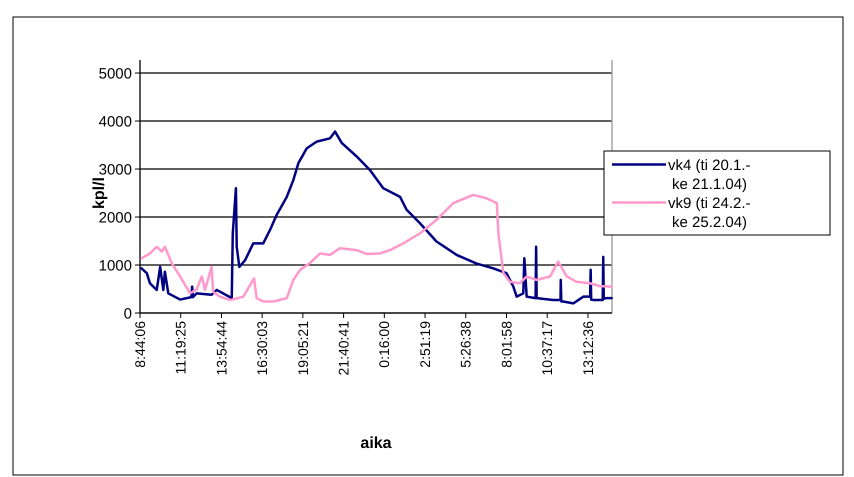 The width and height of the screenshot is (854, 477). What do you see at coordinates (180, 347) in the screenshot?
I see `x-tick-label: 11:19:25` at bounding box center [180, 347].